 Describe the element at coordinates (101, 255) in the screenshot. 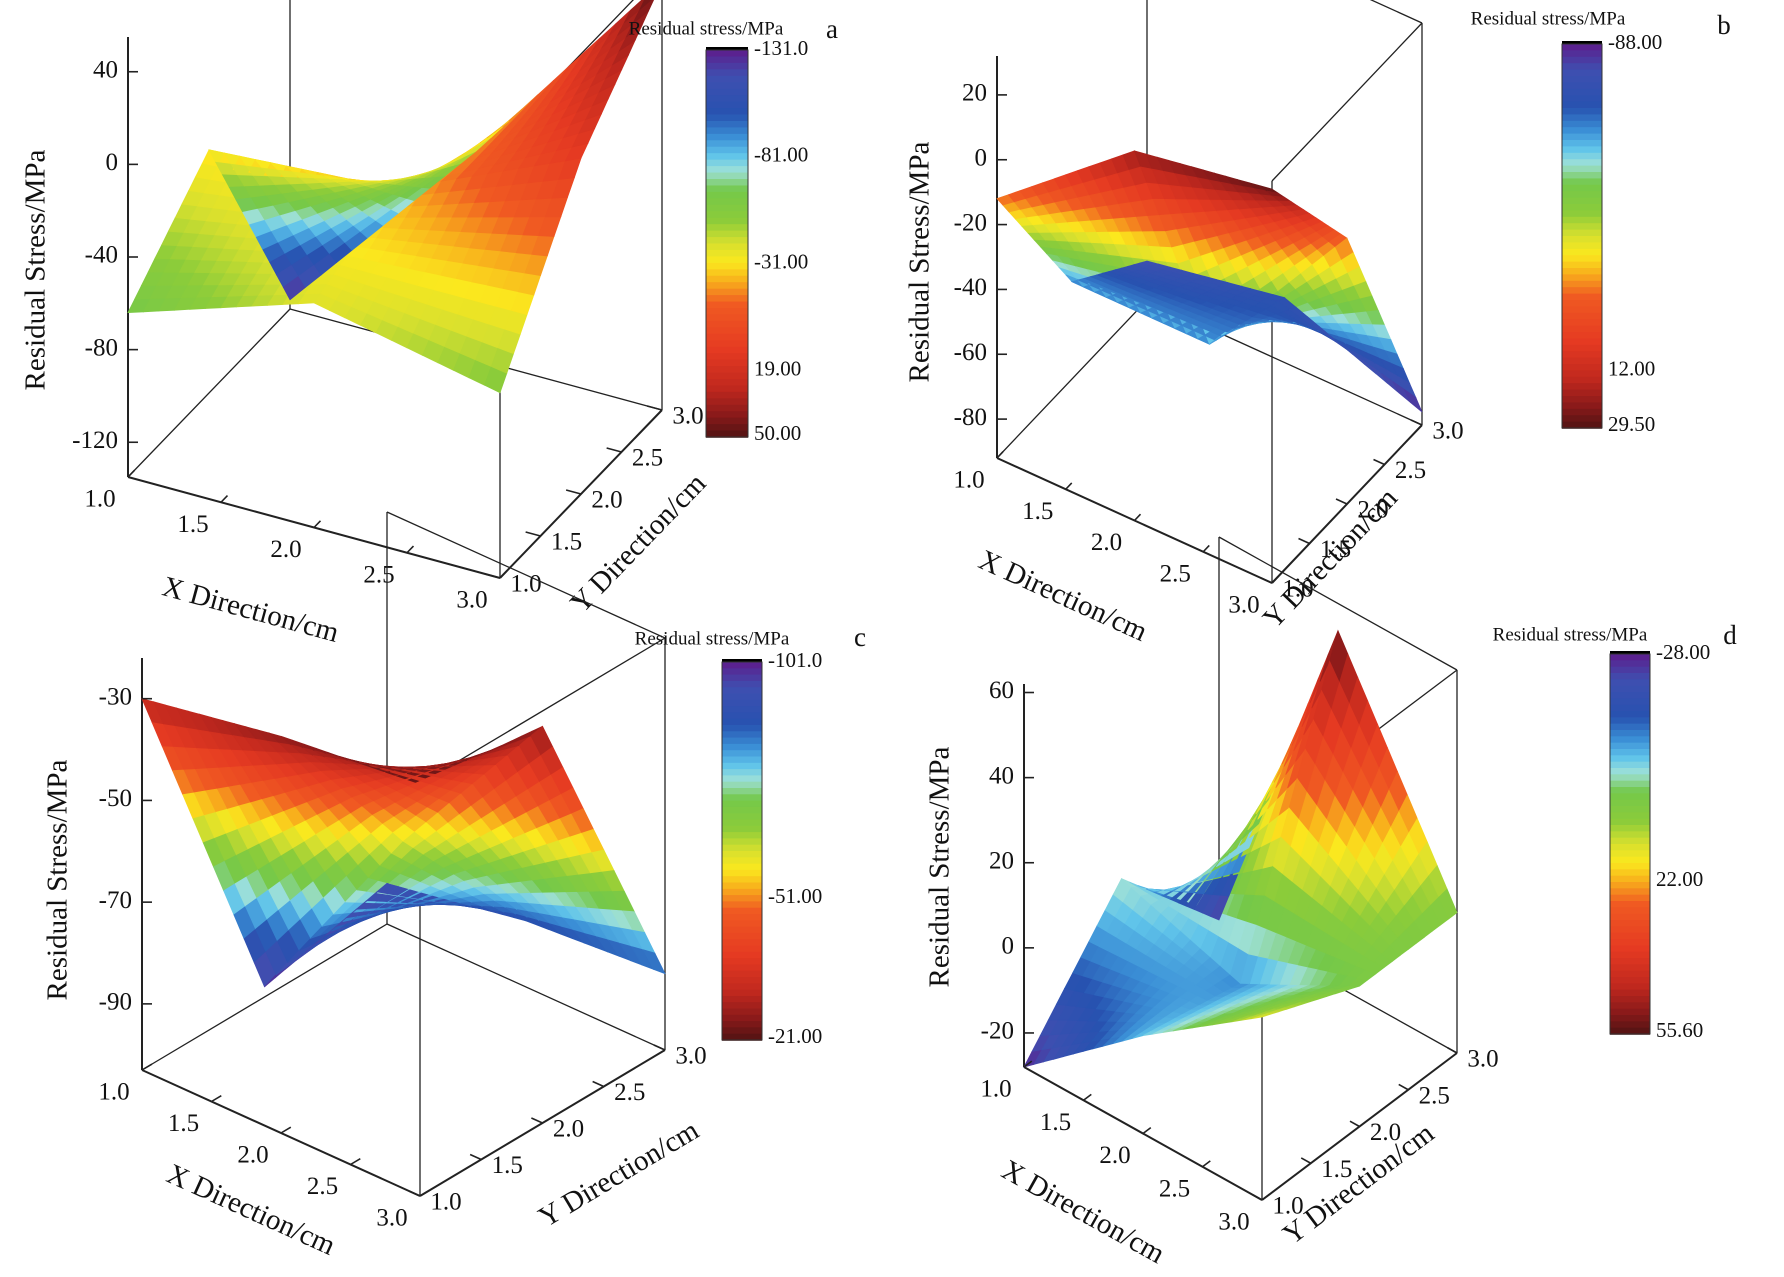

I see `z-tick-label: -40` at that location.